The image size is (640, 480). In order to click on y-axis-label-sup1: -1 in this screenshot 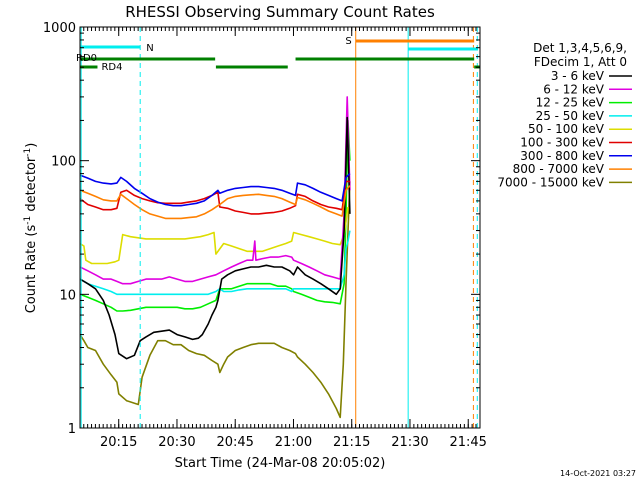, I will do `click(28, 220)`.